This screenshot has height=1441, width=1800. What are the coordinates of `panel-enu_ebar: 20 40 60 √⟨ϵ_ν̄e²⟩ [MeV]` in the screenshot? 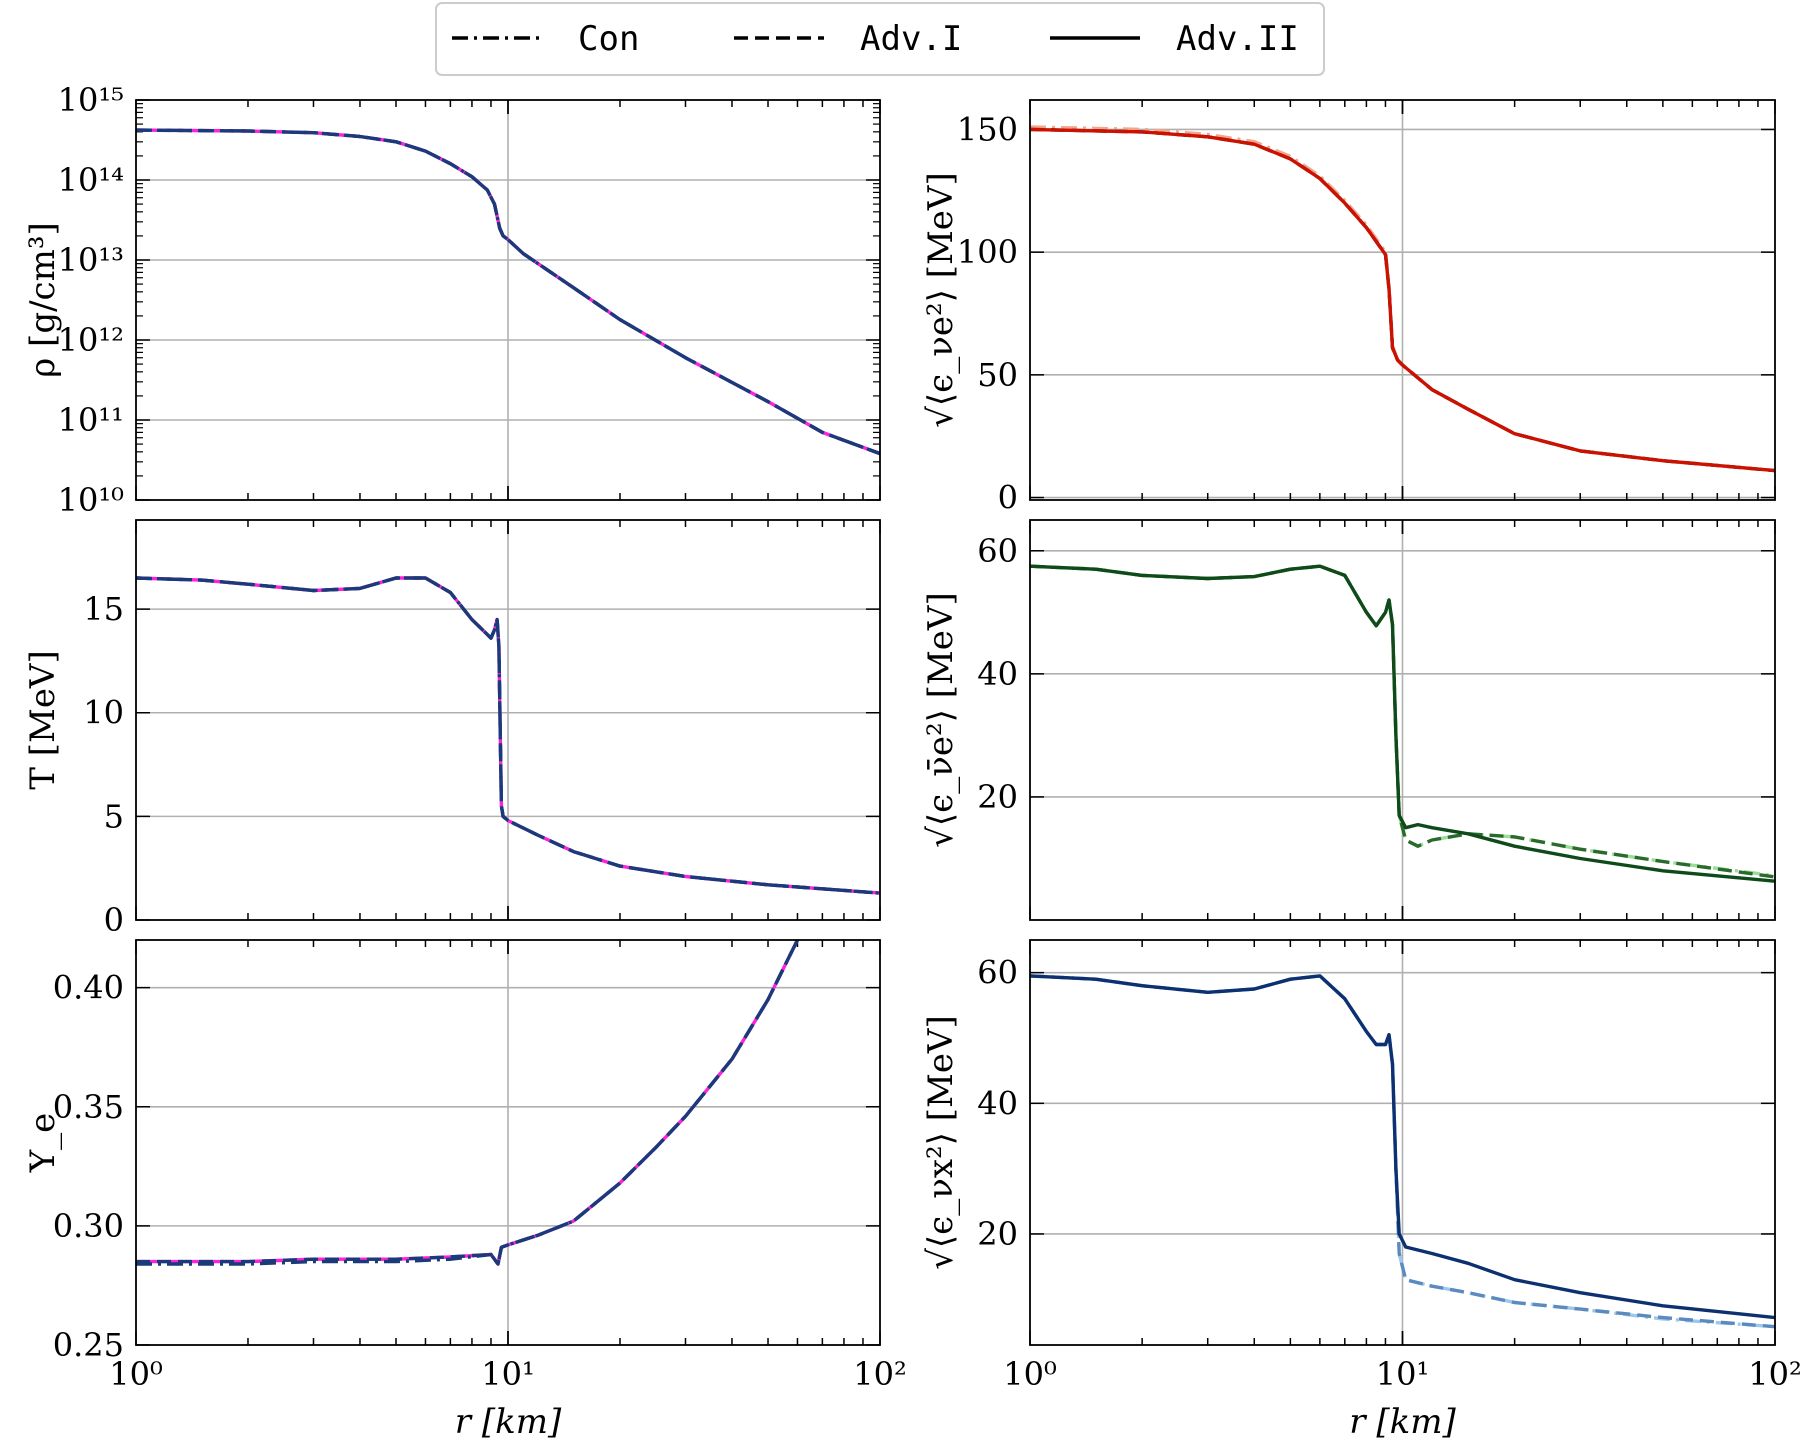 It's located at (1348, 720).